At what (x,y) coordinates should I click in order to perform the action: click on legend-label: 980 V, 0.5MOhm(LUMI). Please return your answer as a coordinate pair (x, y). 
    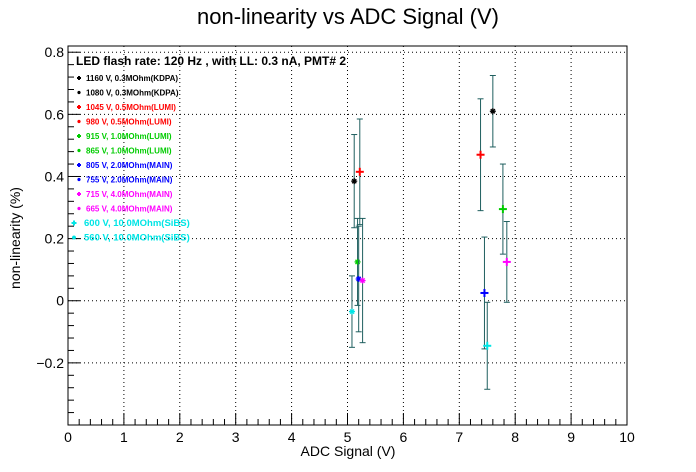
    Looking at the image, I should click on (129, 122).